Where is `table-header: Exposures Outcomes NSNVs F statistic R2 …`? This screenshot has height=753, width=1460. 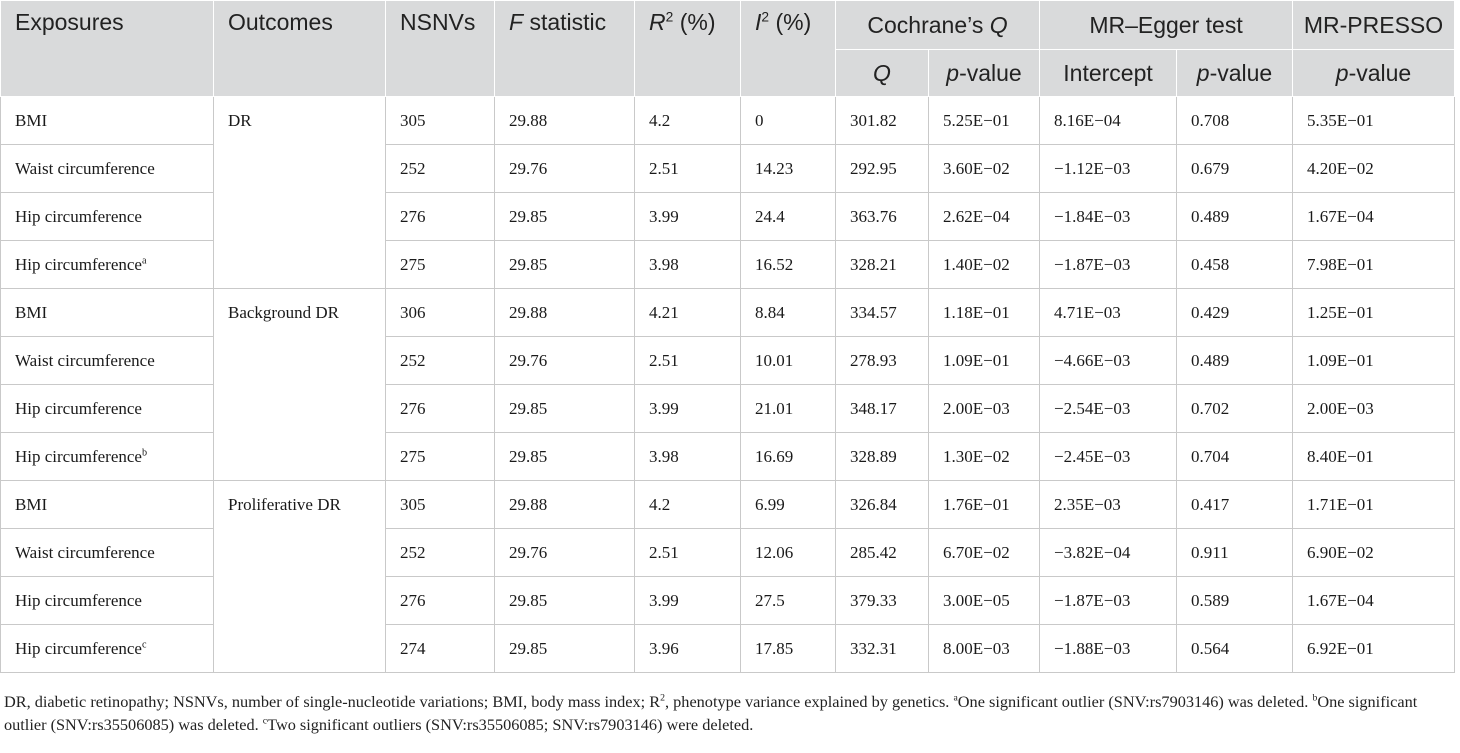 table-header: Exposures Outcomes NSNVs F statistic R2 … is located at coordinates (728, 48).